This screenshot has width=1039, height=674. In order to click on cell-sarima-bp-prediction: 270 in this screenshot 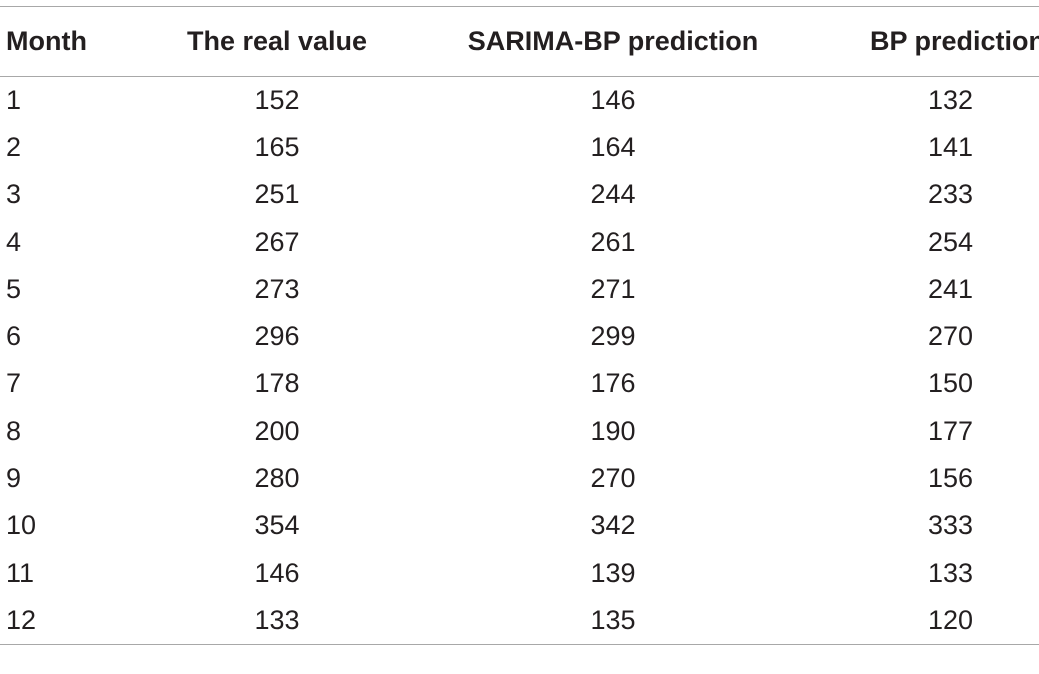, I will do `click(613, 478)`.